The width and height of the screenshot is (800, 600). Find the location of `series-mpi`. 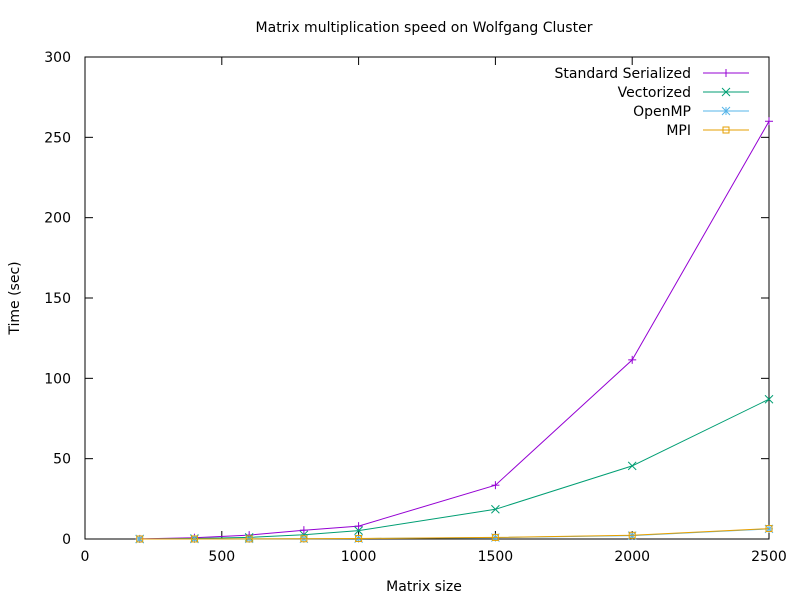

series-mpi is located at coordinates (454, 534).